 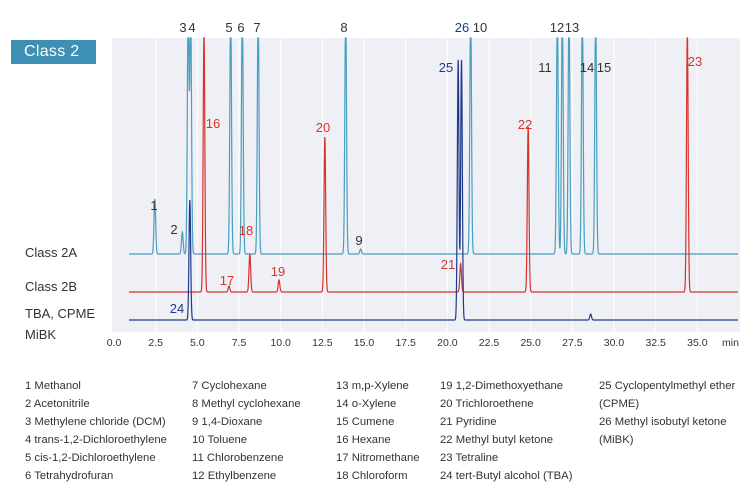 I want to click on x-tick-label: 20.0, so click(x=447, y=343).